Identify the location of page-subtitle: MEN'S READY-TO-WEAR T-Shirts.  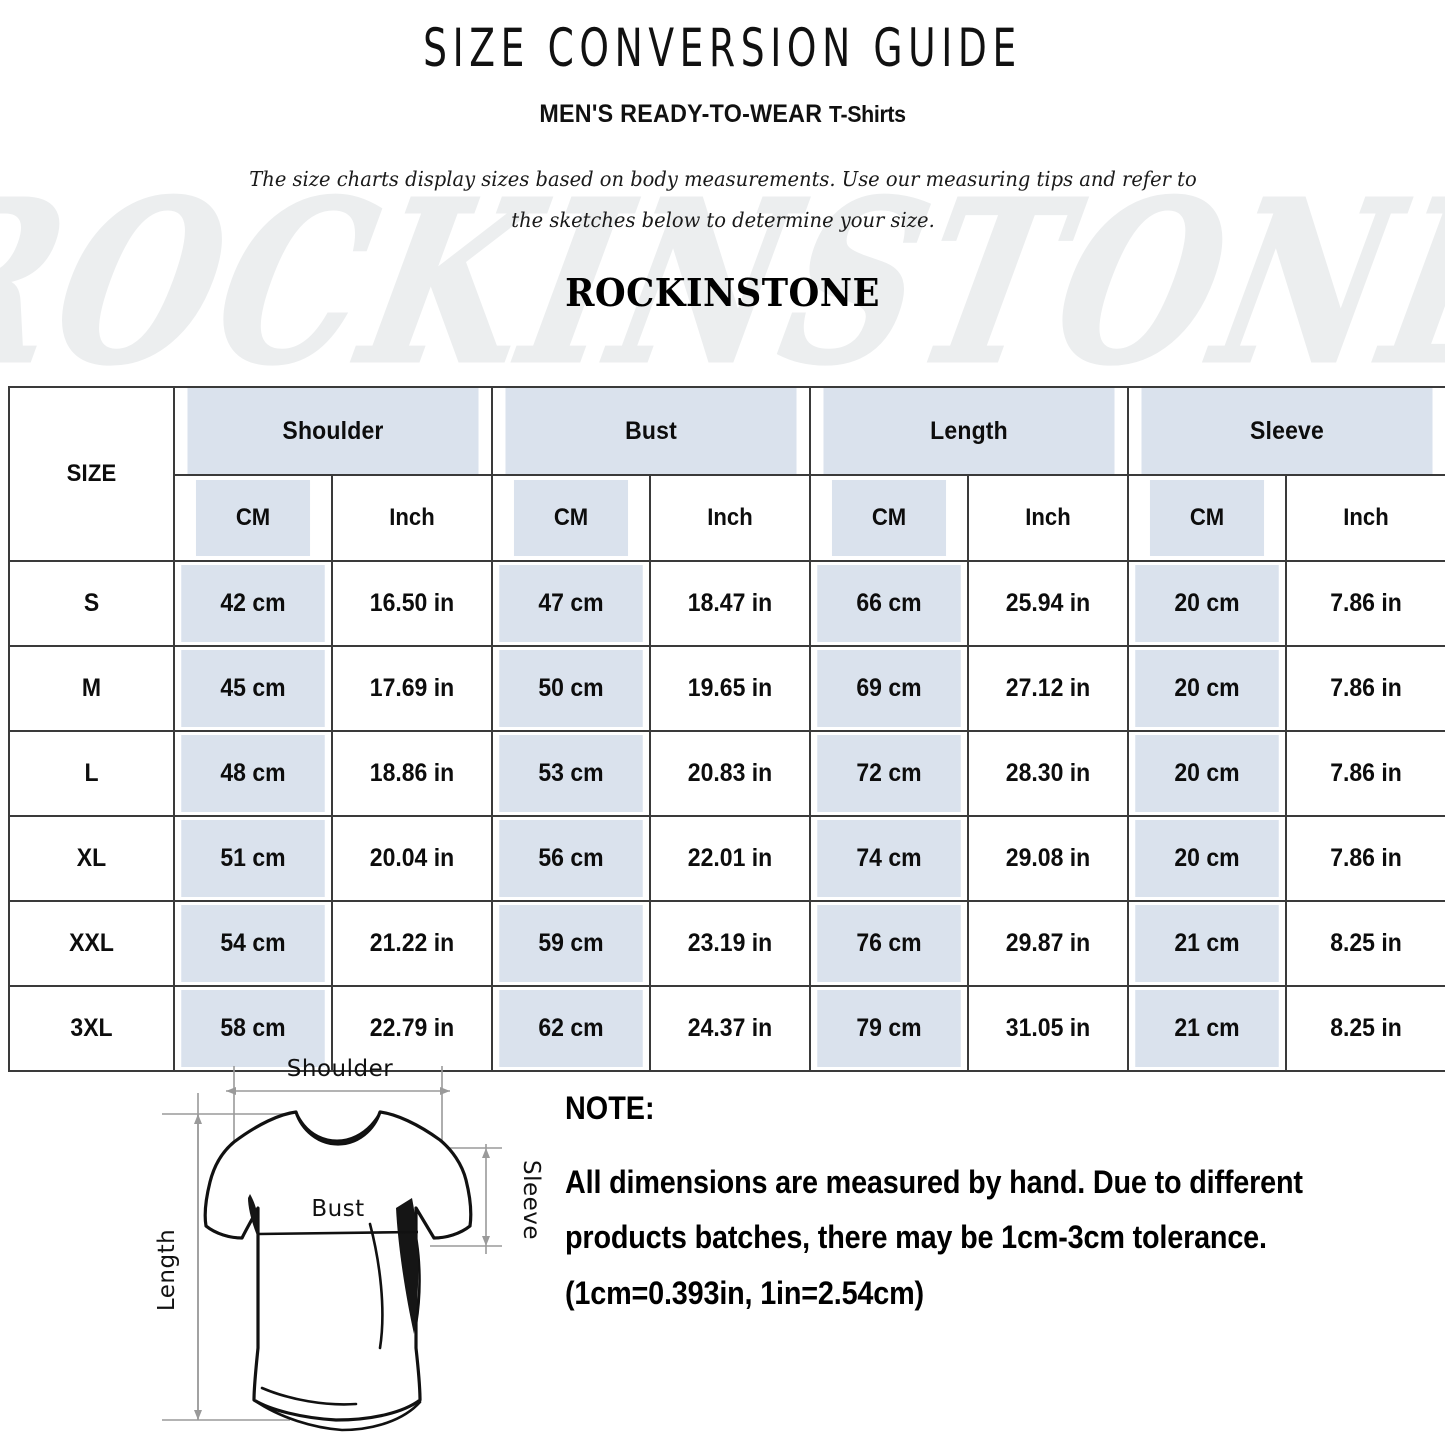
(723, 100).